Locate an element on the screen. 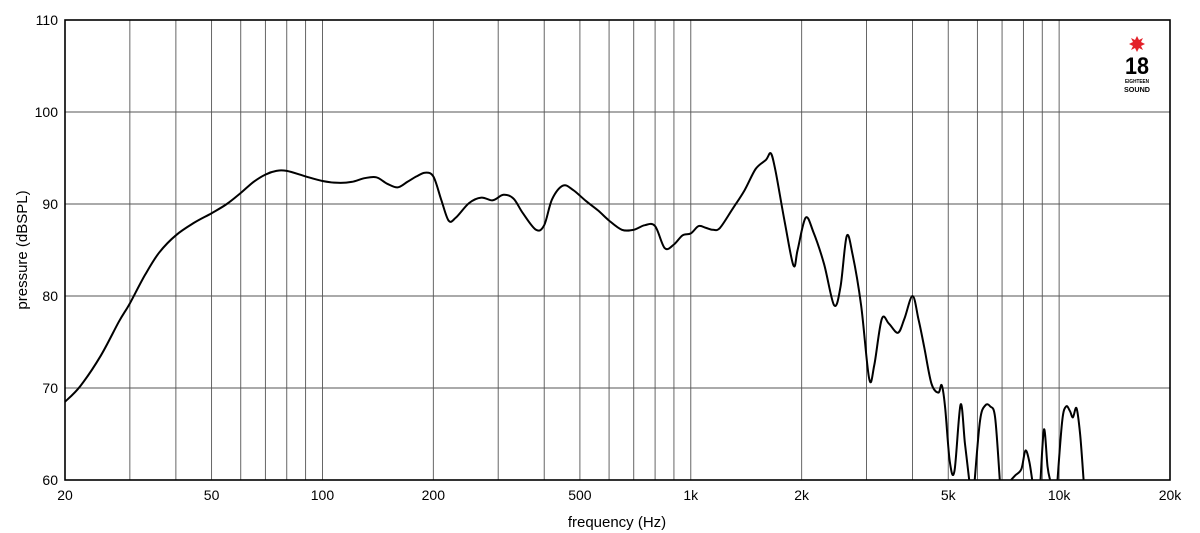 The width and height of the screenshot is (1200, 533). y-tick-label: 90 is located at coordinates (50, 204).